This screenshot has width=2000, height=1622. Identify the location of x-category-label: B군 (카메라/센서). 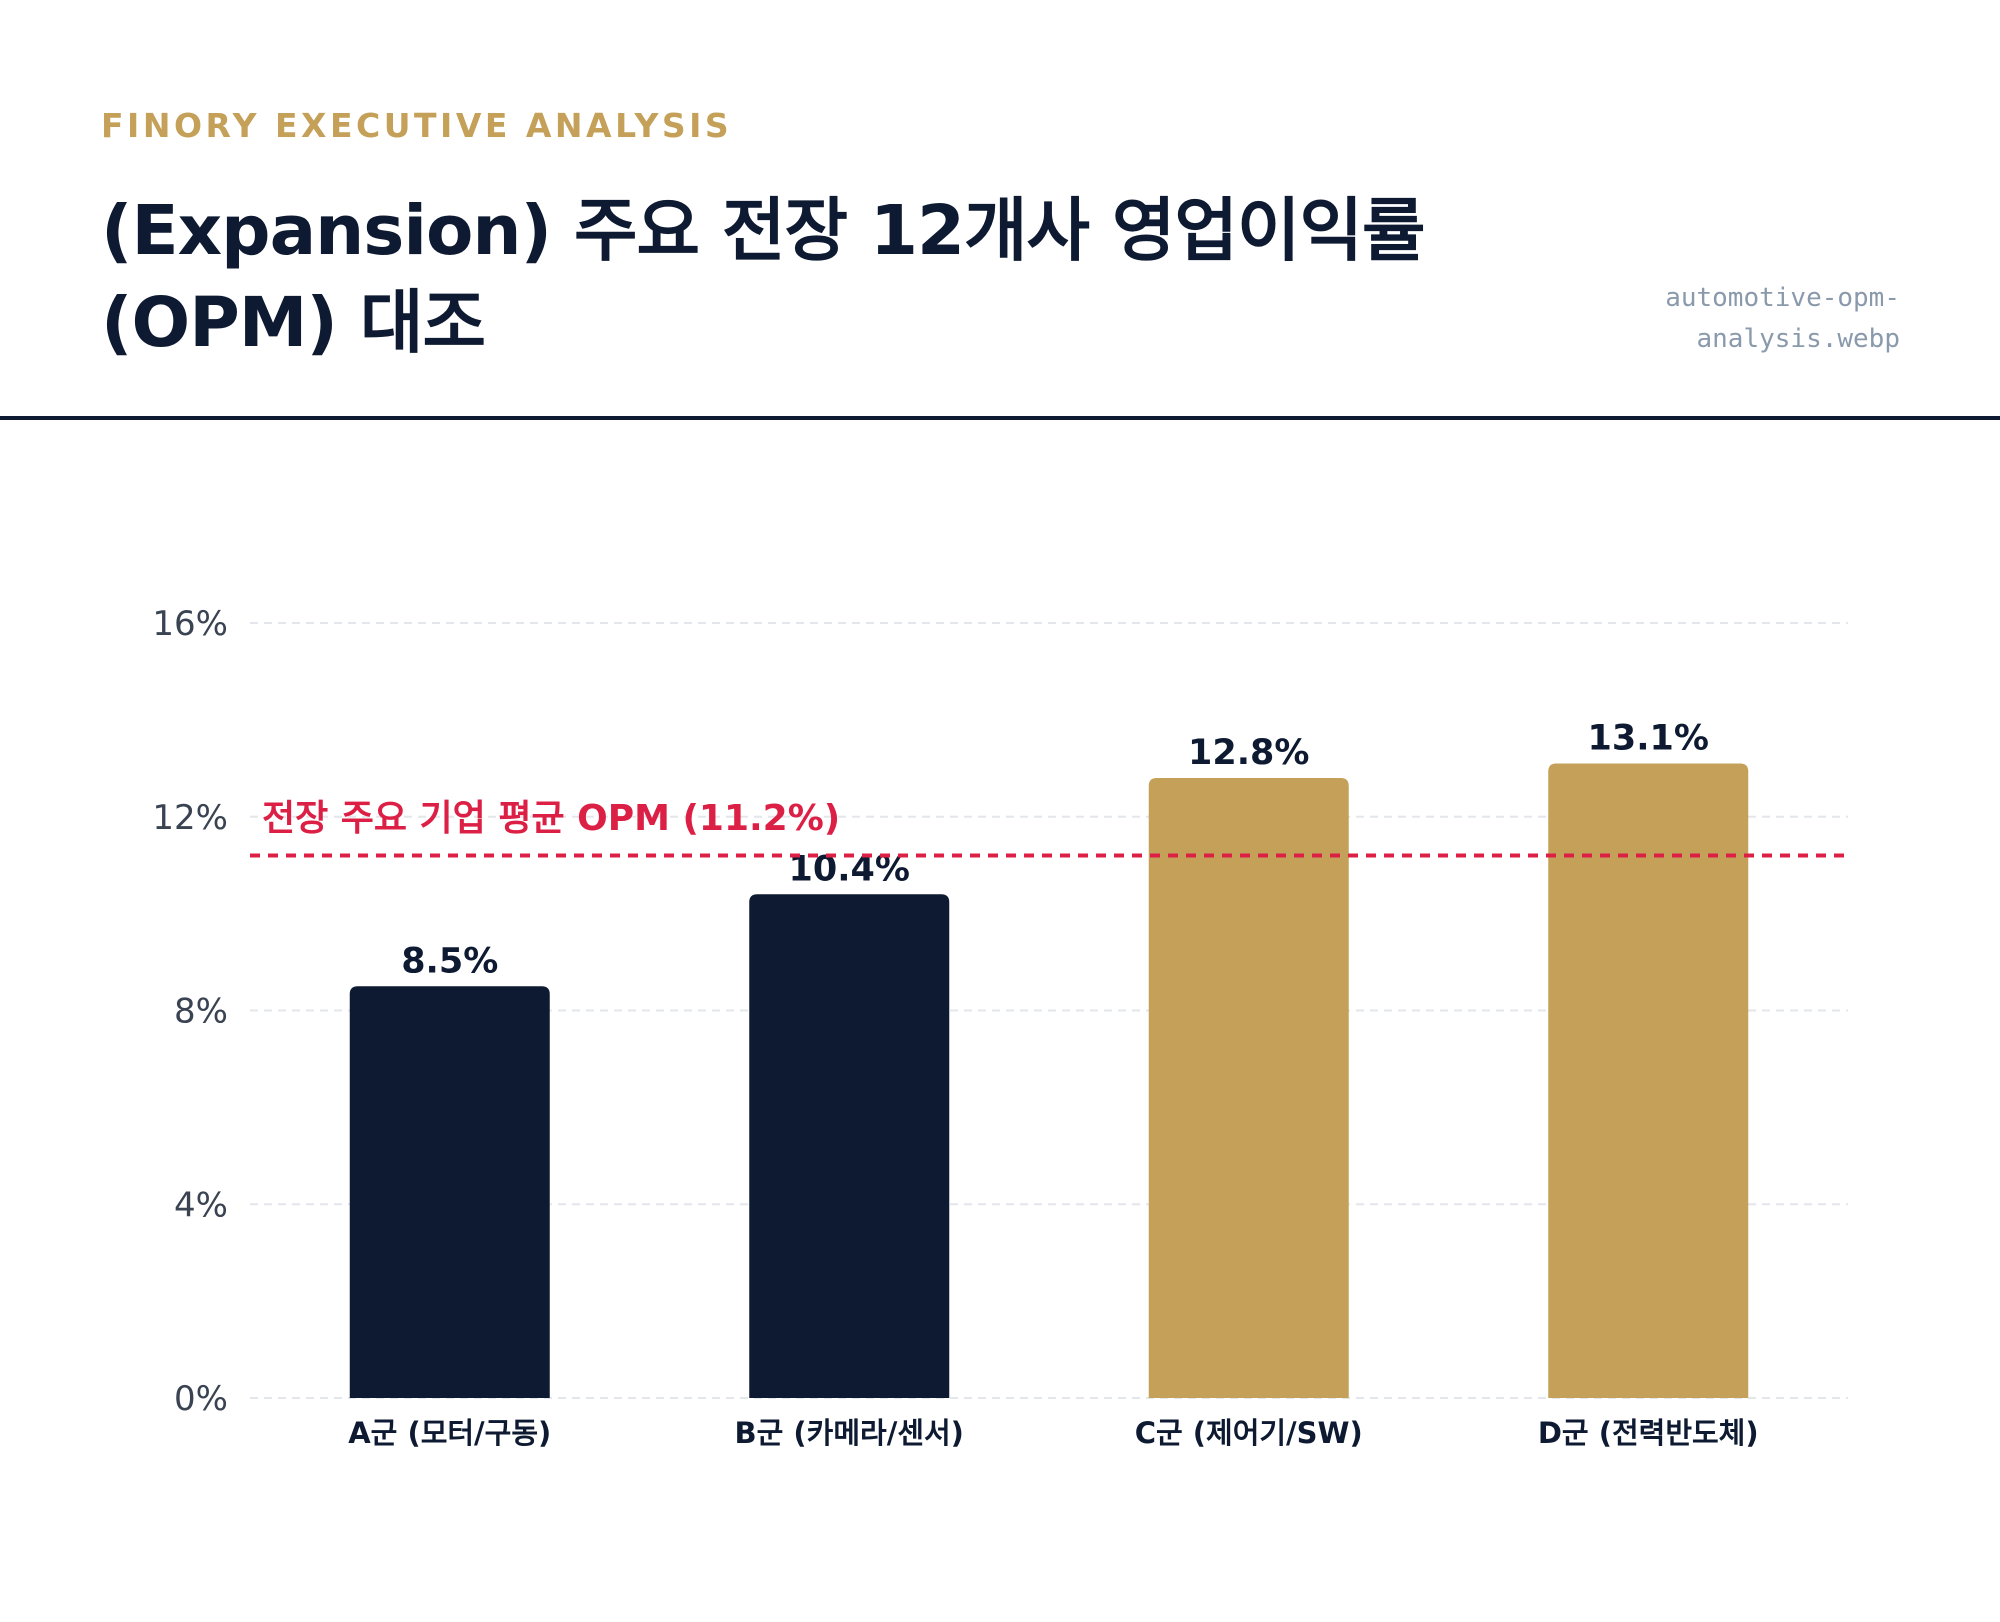
(849, 1433).